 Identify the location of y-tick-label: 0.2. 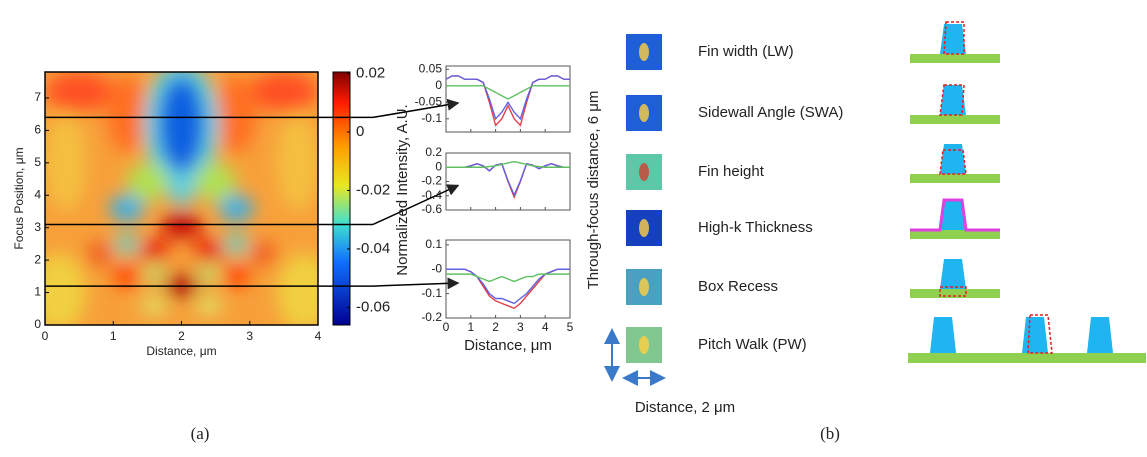
(433, 152).